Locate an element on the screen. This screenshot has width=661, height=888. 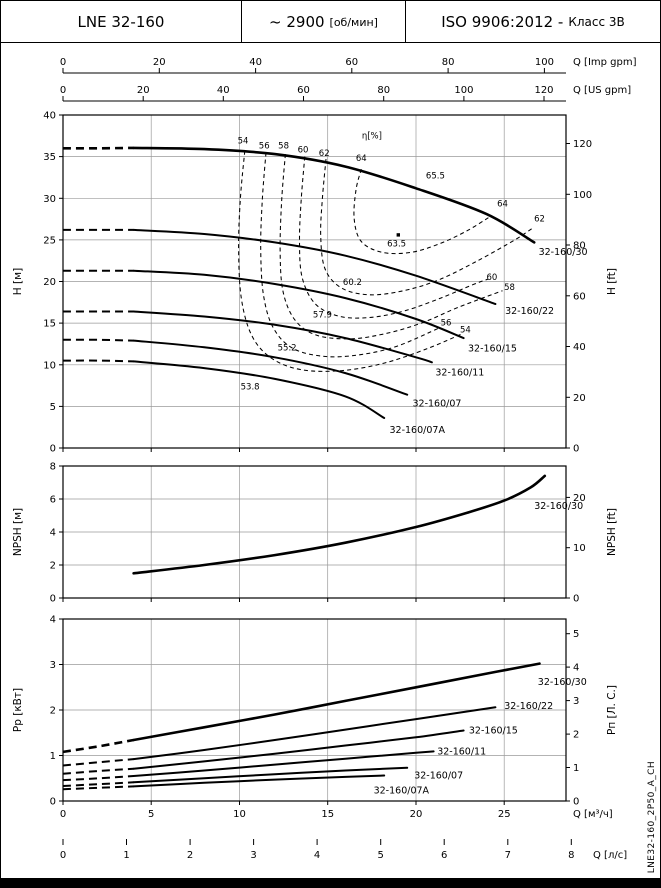
x-tick-label: 1 is located at coordinates (126, 855).